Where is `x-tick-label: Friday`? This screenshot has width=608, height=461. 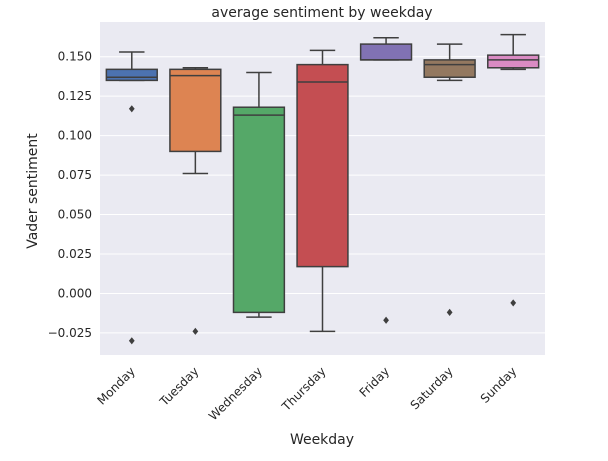
x-tick-label: Friday is located at coordinates (375, 382).